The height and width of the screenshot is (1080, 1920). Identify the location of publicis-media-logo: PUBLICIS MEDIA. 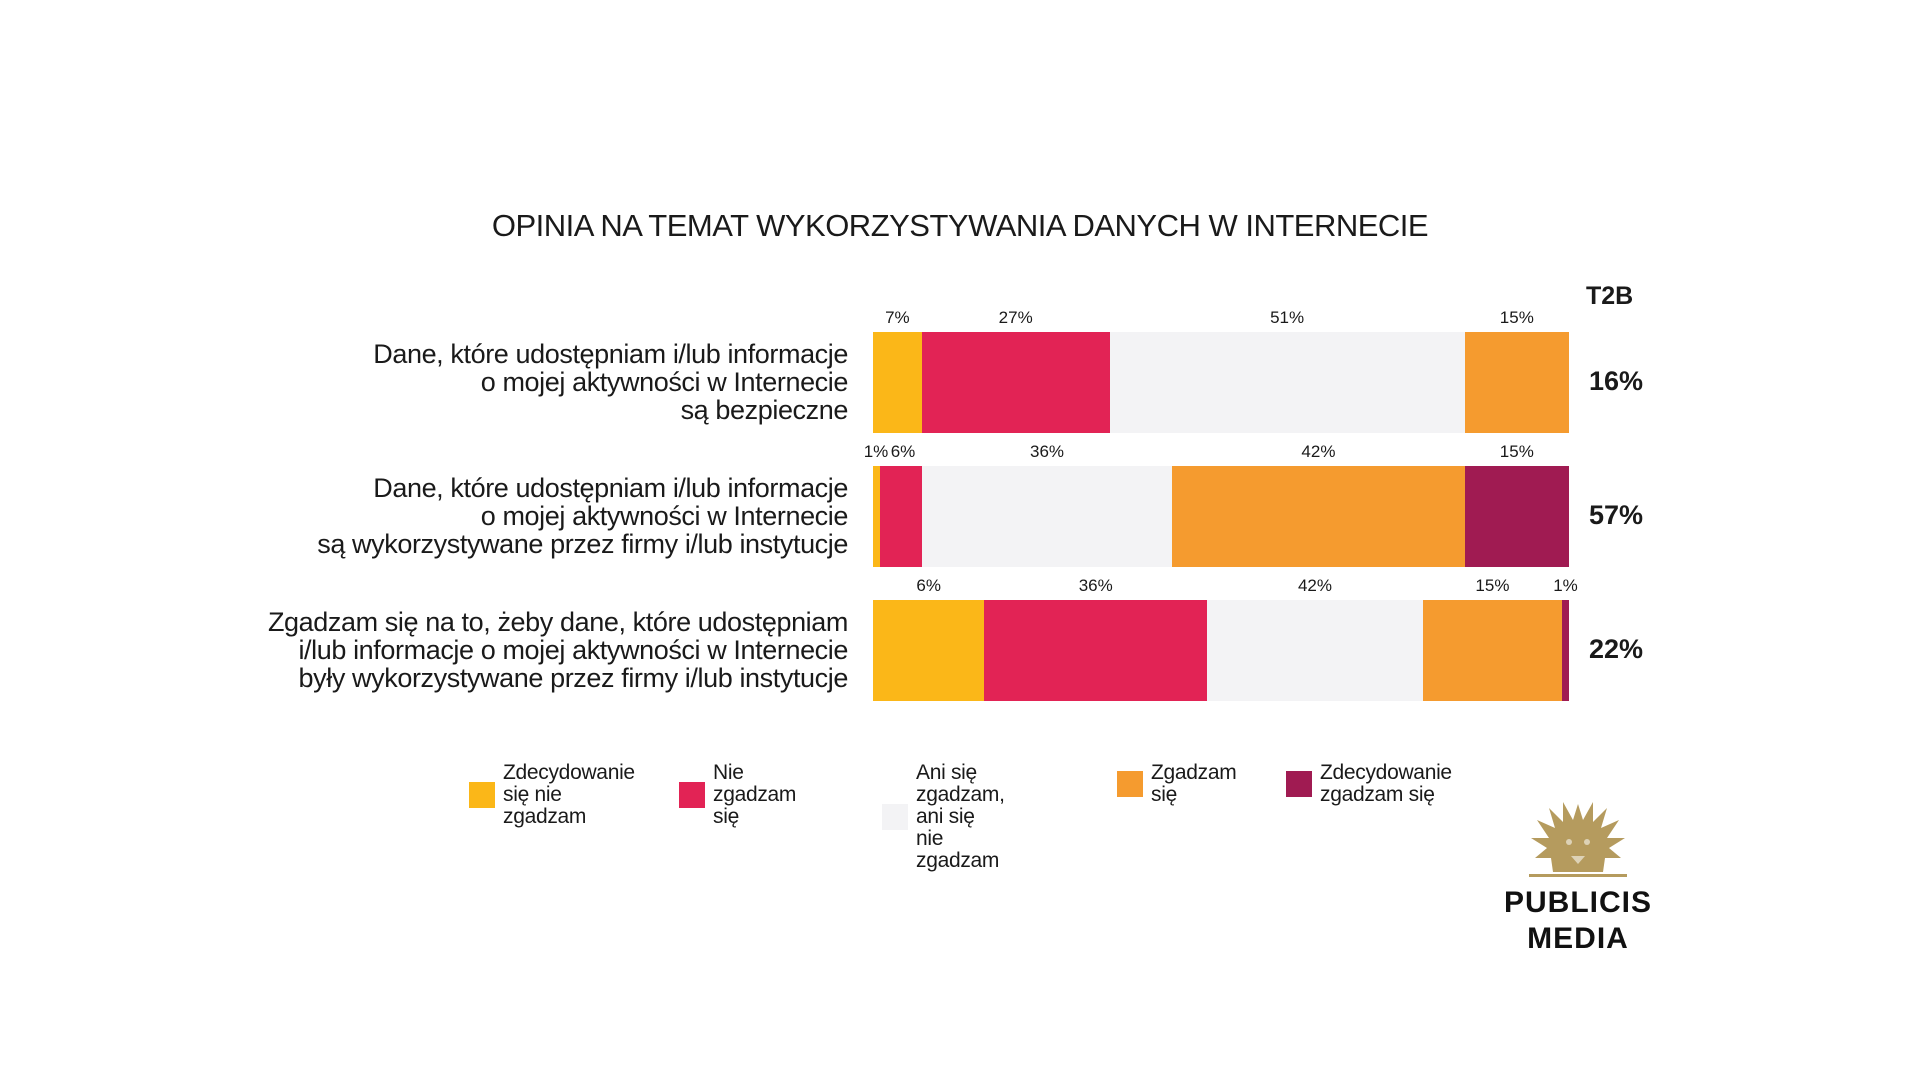
(1578, 877).